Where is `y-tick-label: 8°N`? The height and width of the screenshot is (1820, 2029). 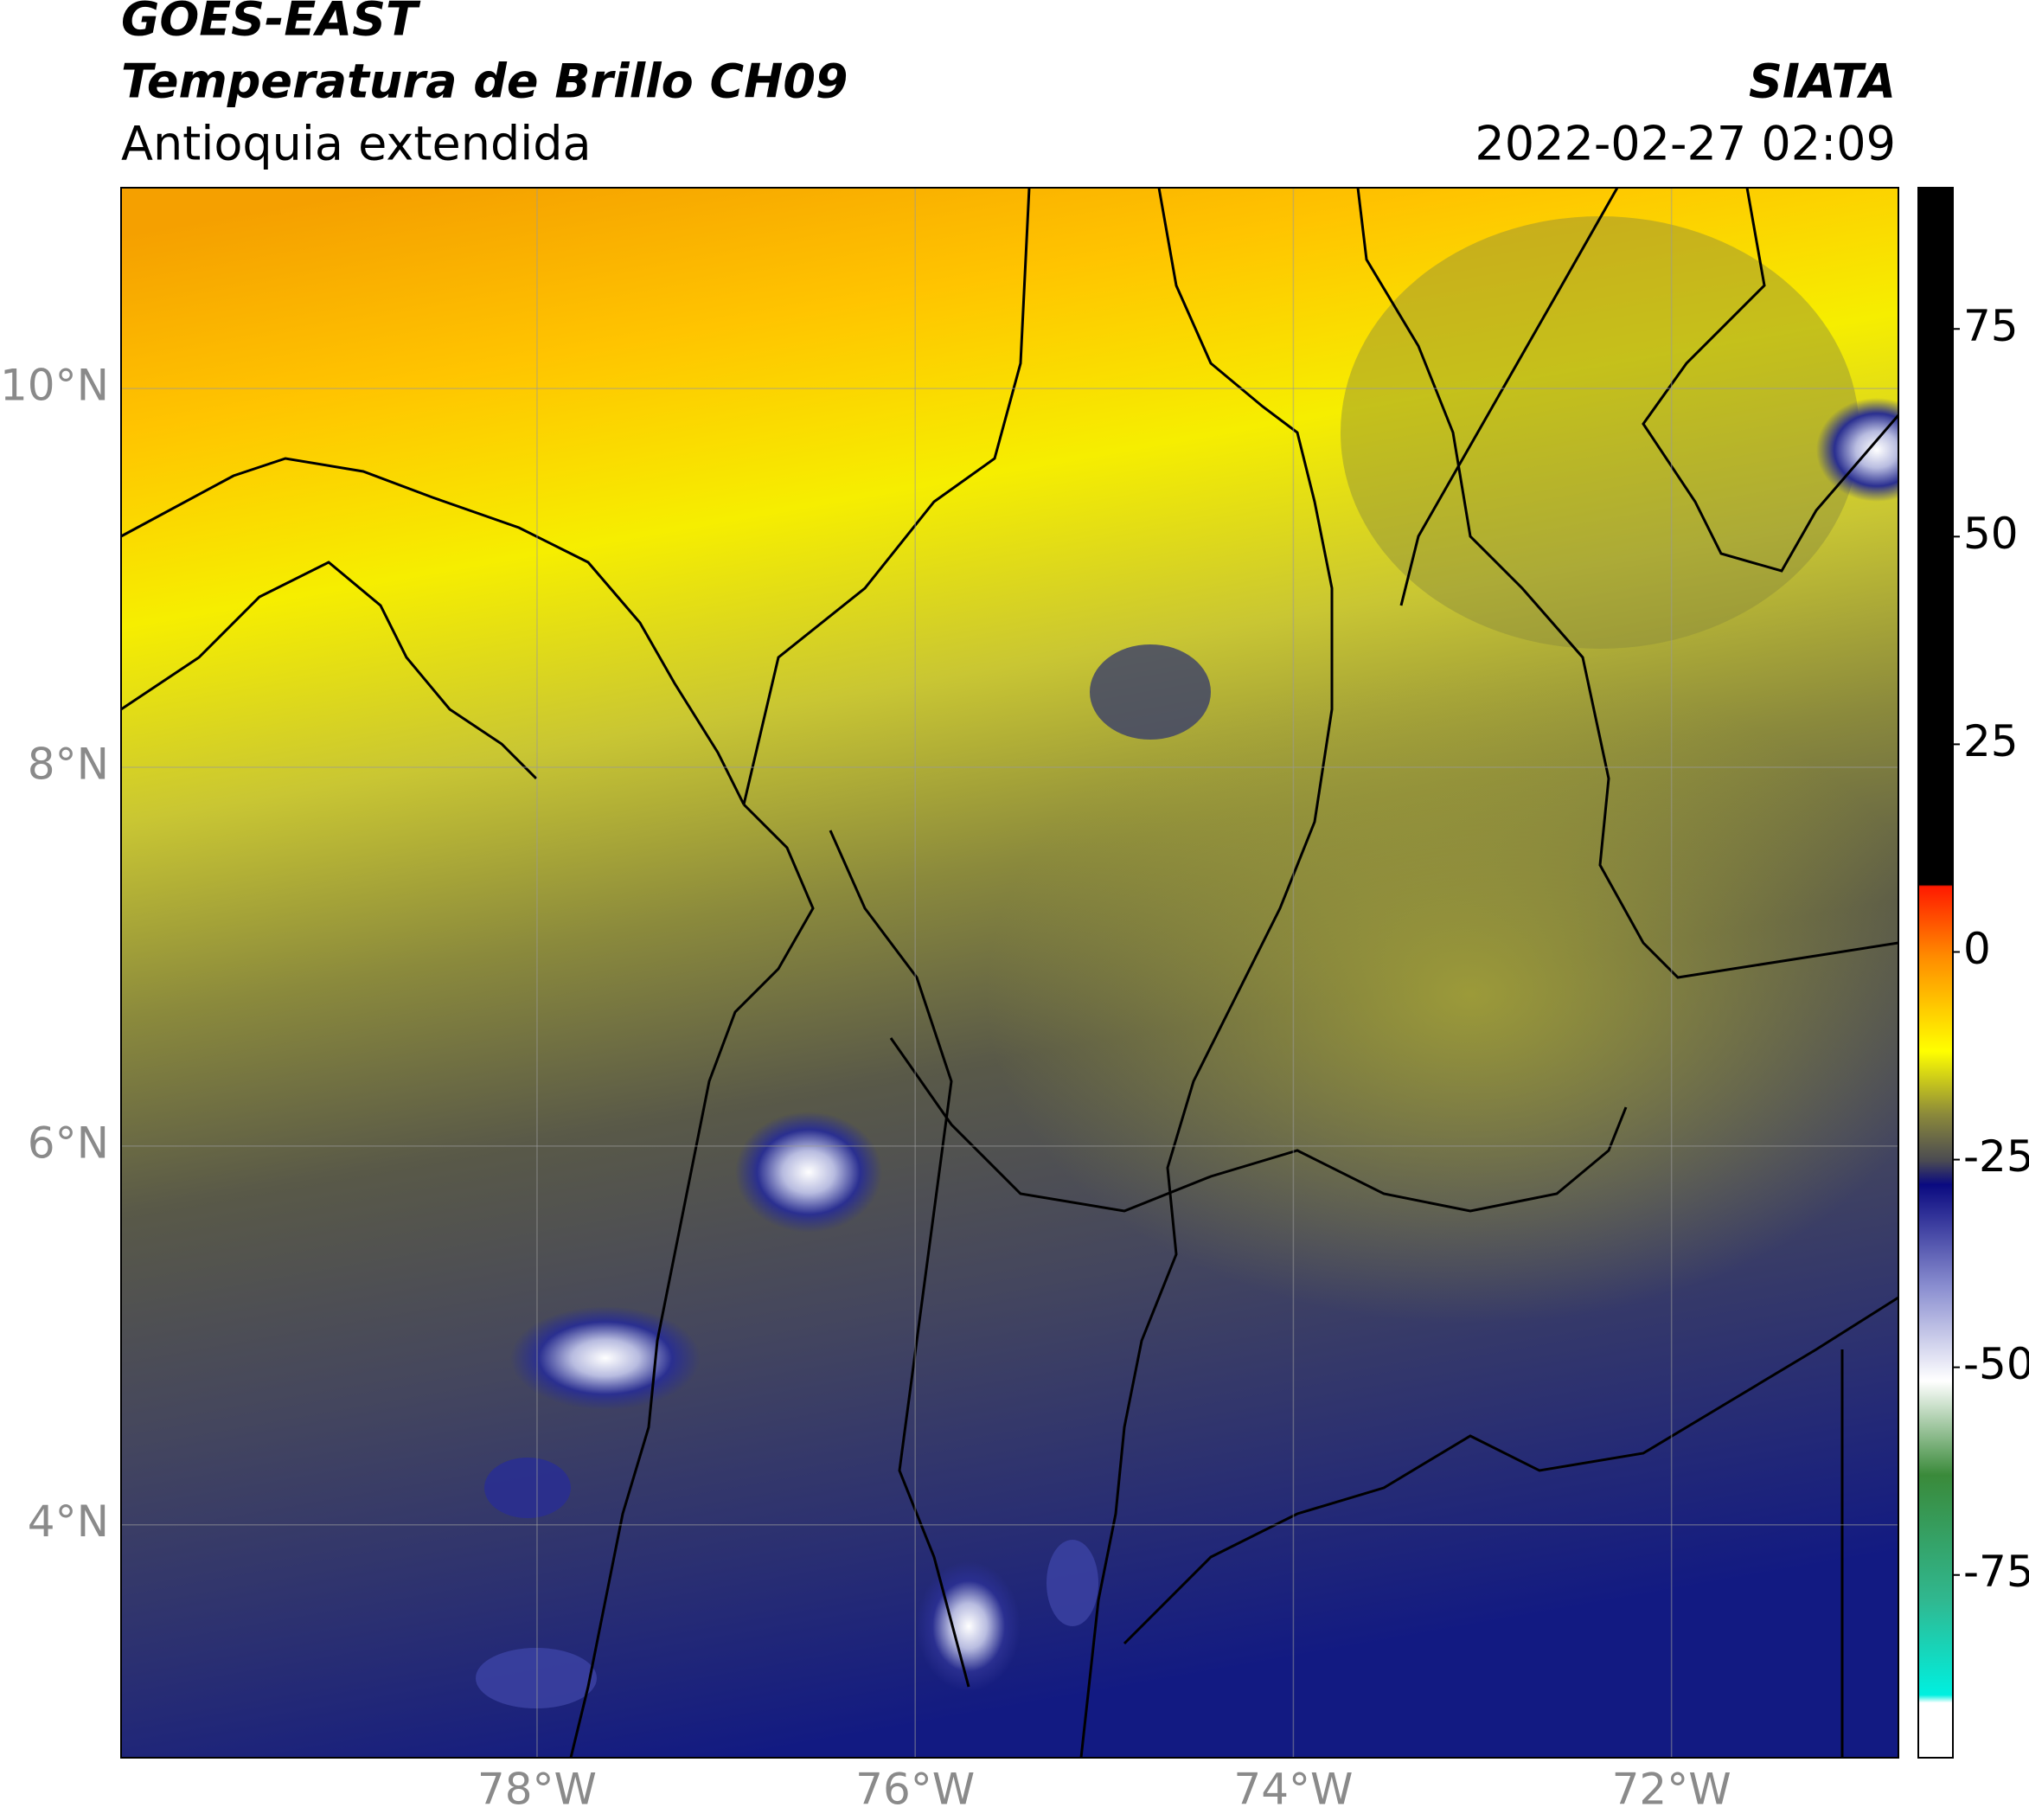 y-tick-label: 8°N is located at coordinates (68, 764).